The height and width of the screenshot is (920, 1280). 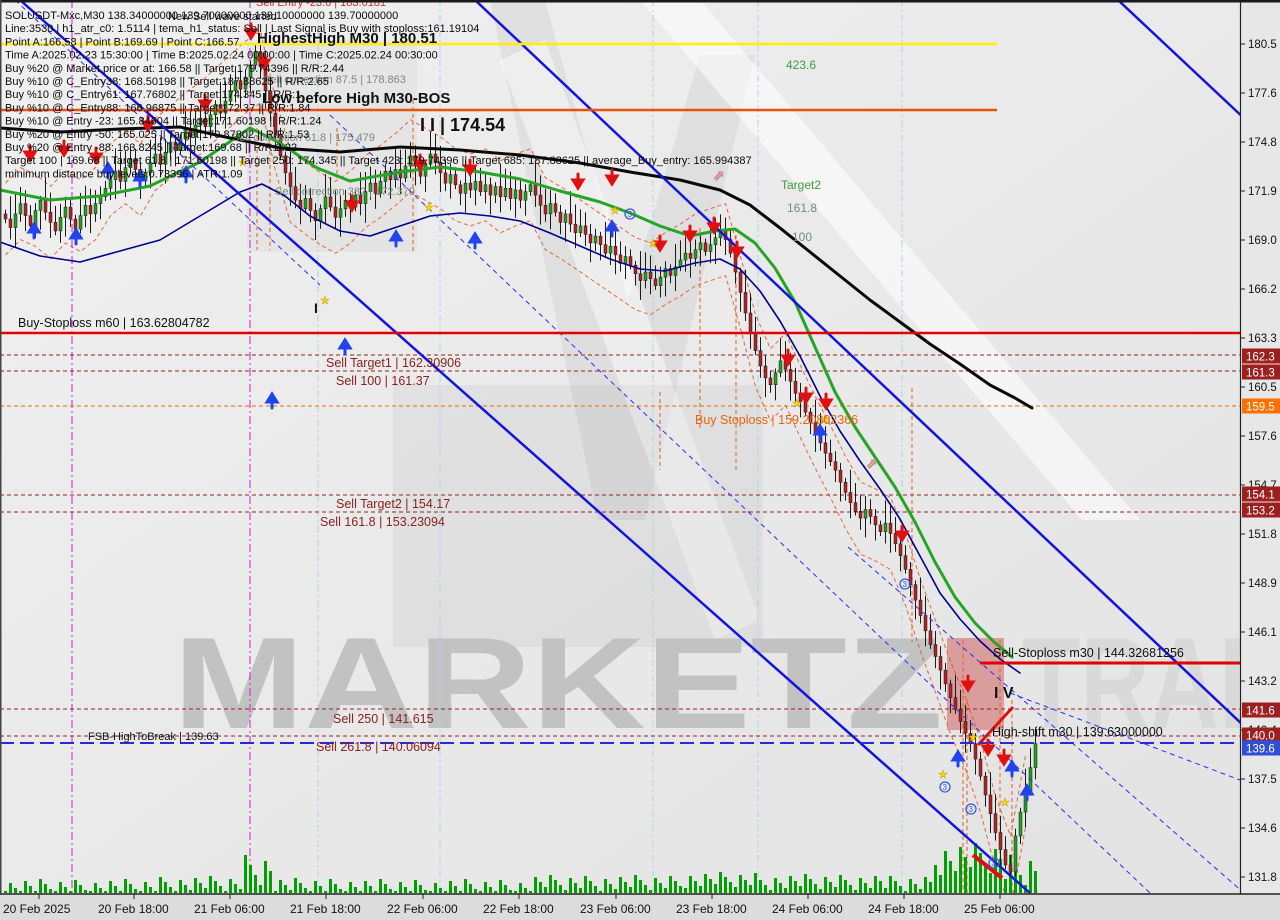 I want to click on sell-1618-label: Sell 161.8 | 153.23094, so click(x=382, y=522).